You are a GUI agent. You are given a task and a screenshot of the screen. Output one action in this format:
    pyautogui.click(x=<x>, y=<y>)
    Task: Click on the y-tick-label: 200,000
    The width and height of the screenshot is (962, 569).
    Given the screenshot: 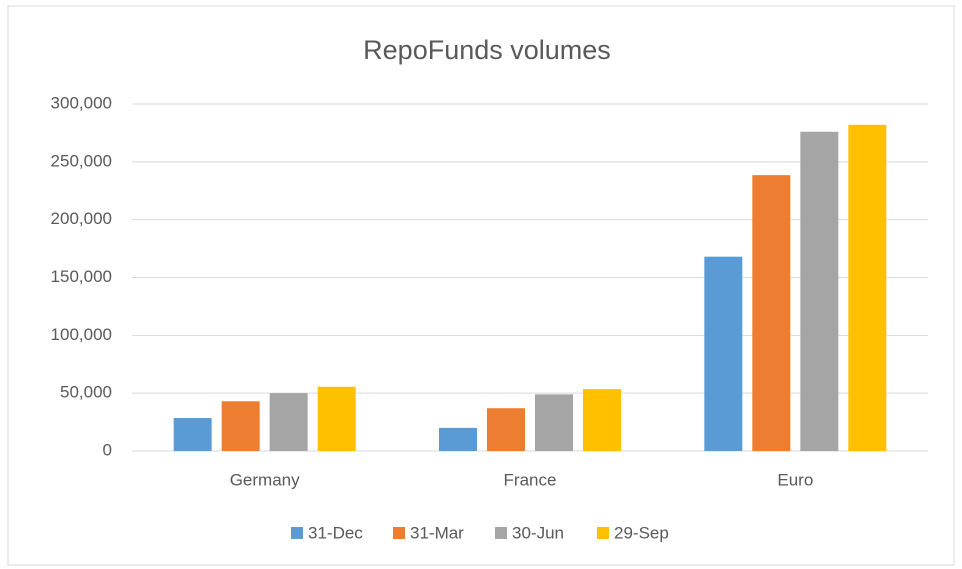 What is the action you would take?
    pyautogui.click(x=81, y=218)
    